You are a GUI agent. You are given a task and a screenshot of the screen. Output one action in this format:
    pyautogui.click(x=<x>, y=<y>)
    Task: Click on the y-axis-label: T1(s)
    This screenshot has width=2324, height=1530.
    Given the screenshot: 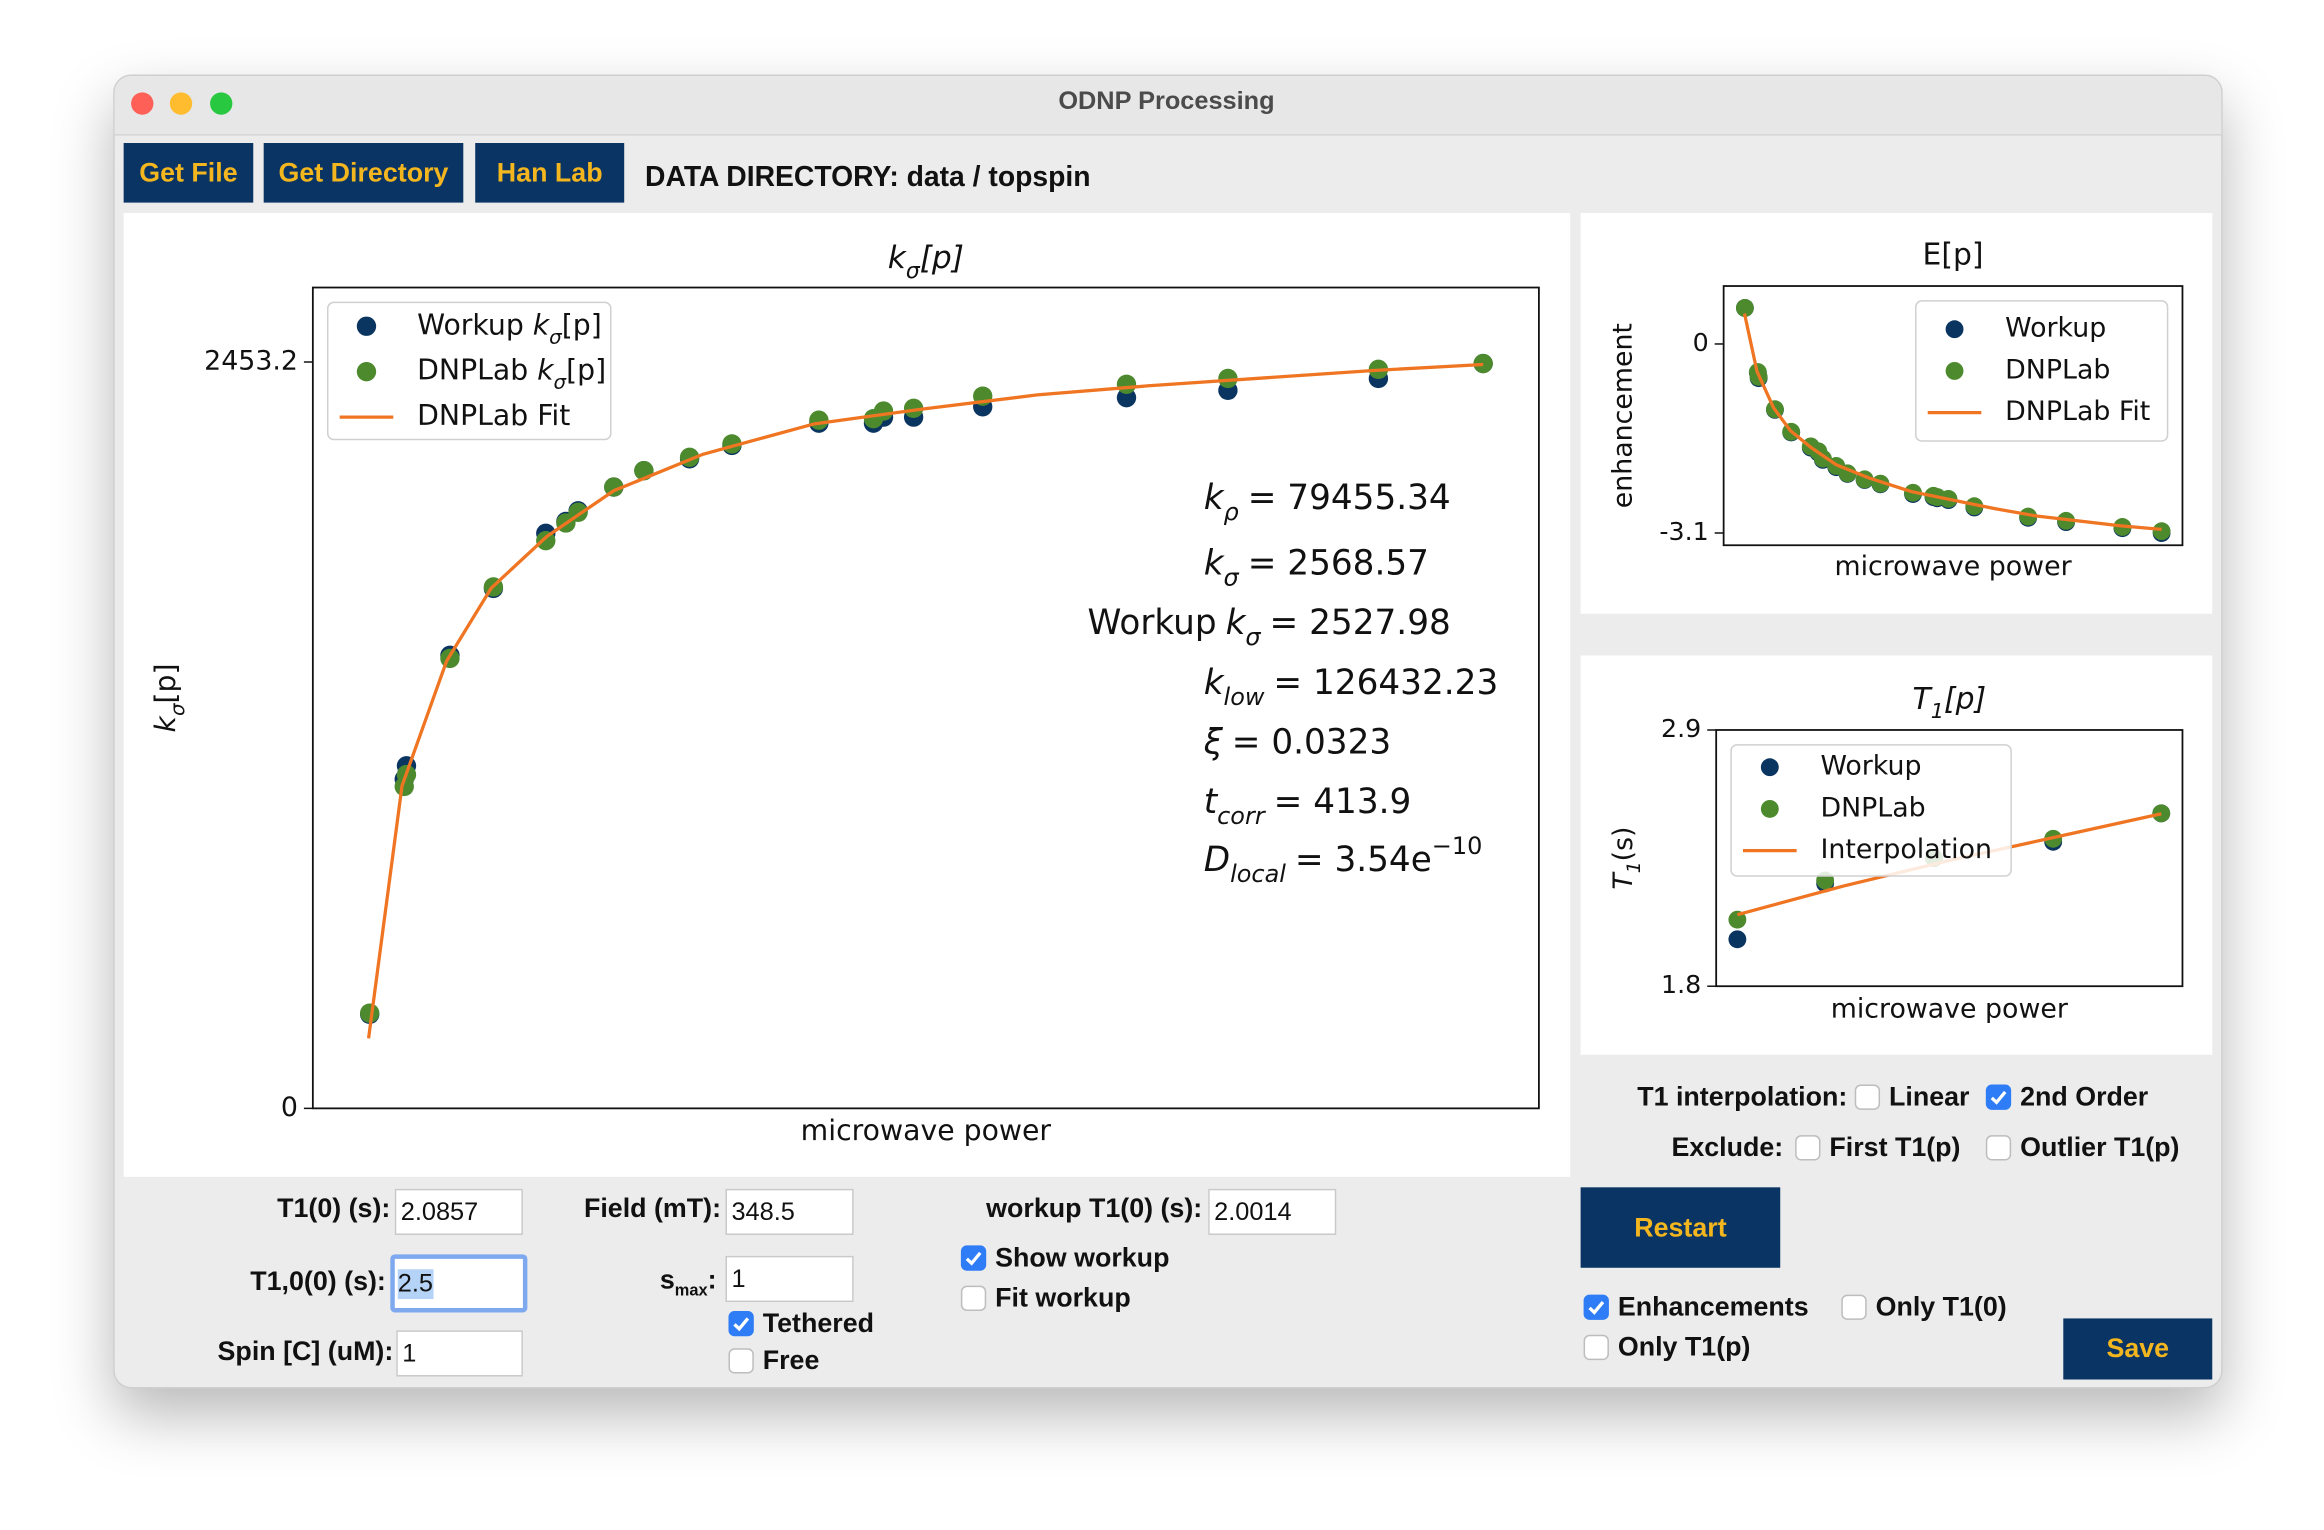 What is the action you would take?
    pyautogui.click(x=1626, y=857)
    